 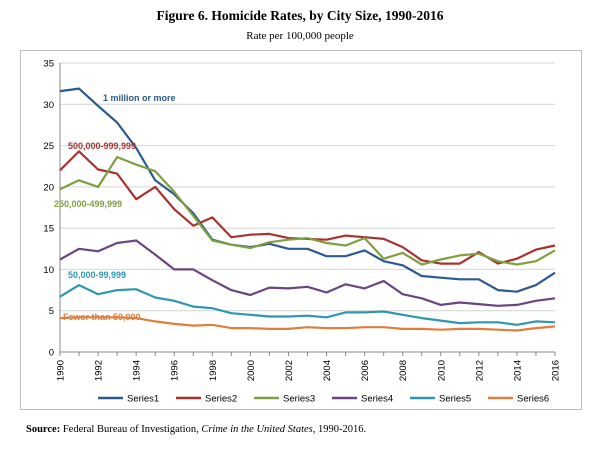 What do you see at coordinates (327, 370) in the screenshot?
I see `x-tick-label: 2004` at bounding box center [327, 370].